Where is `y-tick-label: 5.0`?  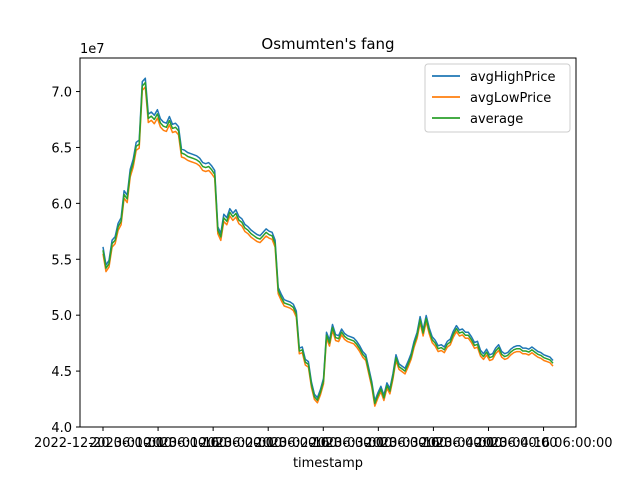 y-tick-label: 5.0 is located at coordinates (61, 316).